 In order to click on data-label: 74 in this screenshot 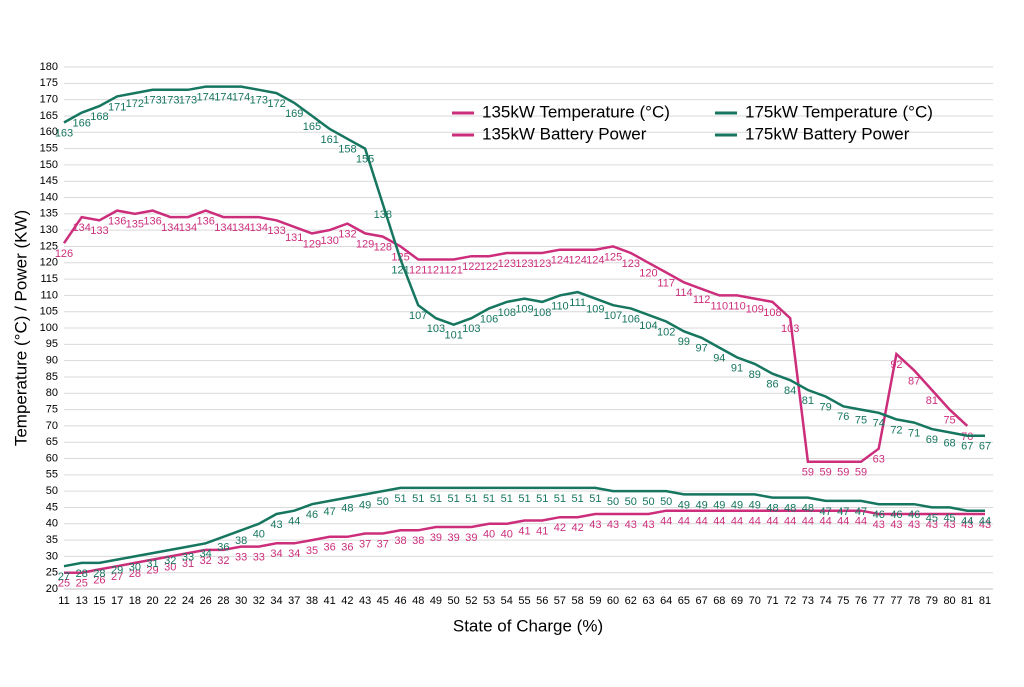, I will do `click(879, 424)`.